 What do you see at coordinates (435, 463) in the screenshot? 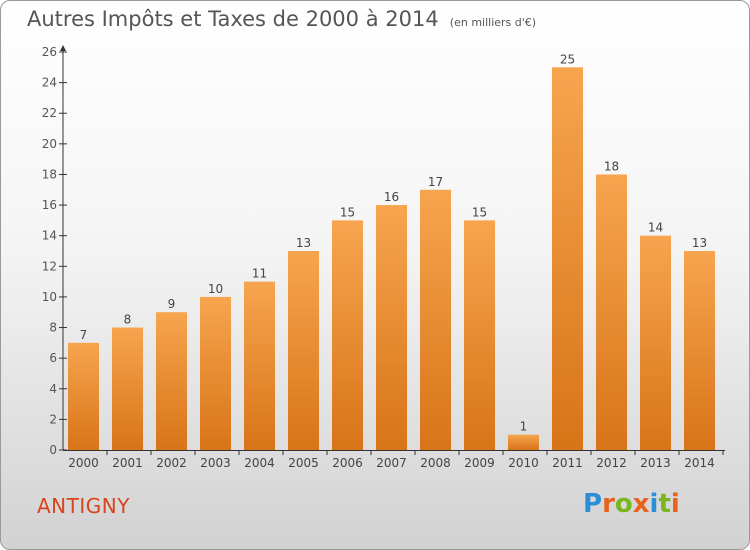
I see `x-tick-label: 2008` at bounding box center [435, 463].